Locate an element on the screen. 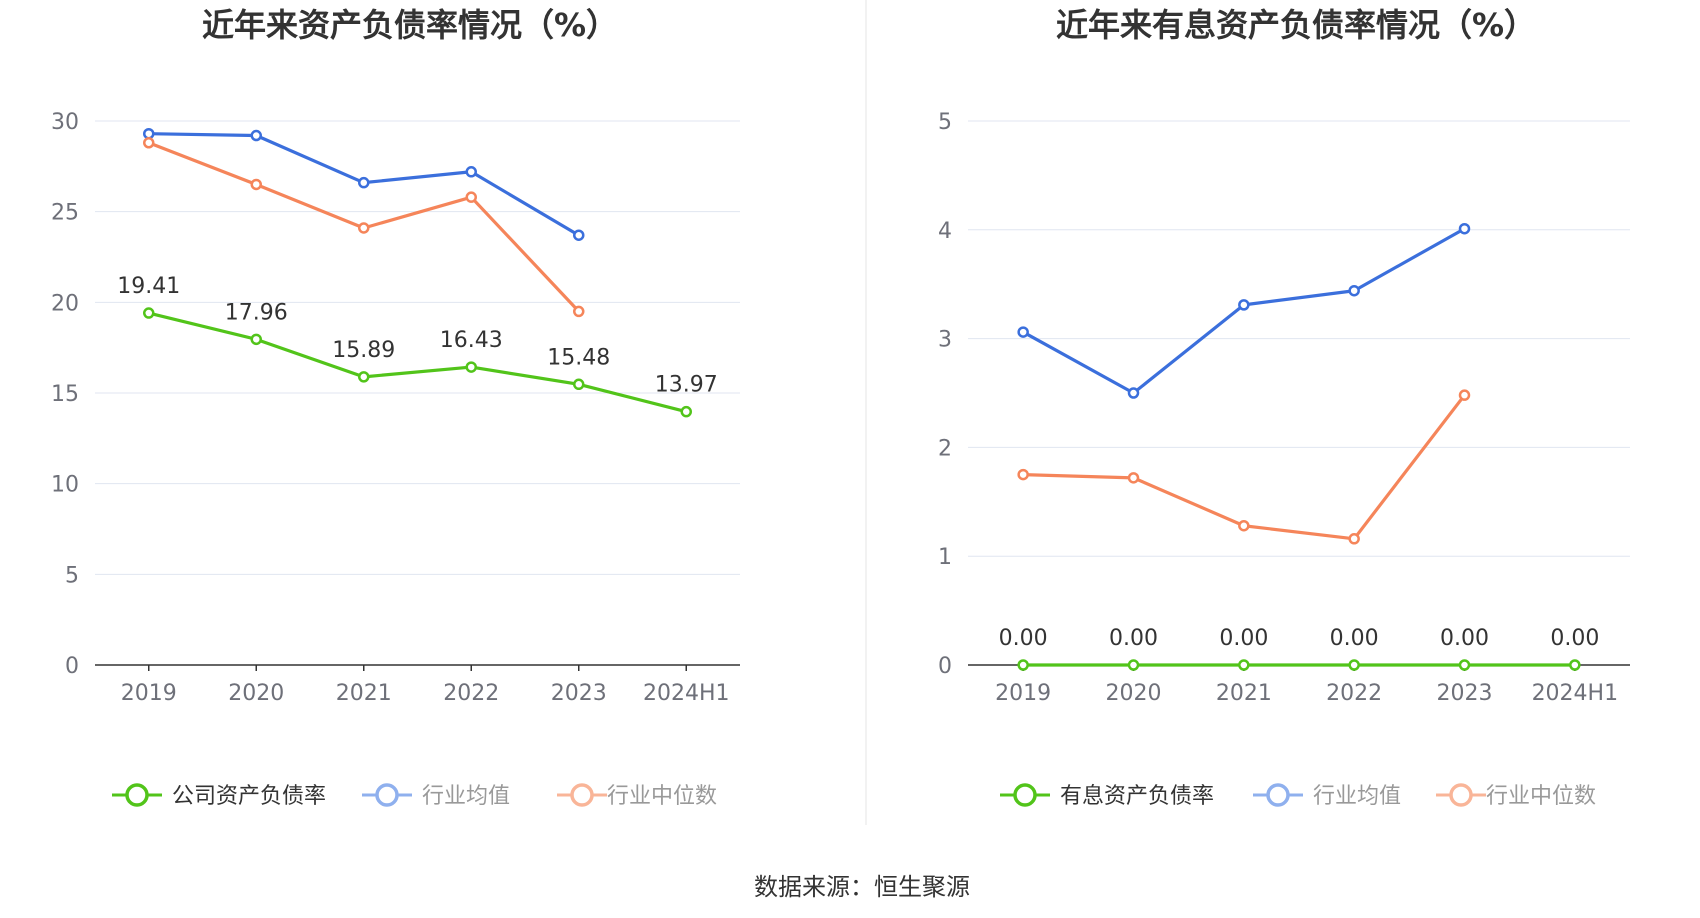  y-tick-label: 3 is located at coordinates (945, 340).